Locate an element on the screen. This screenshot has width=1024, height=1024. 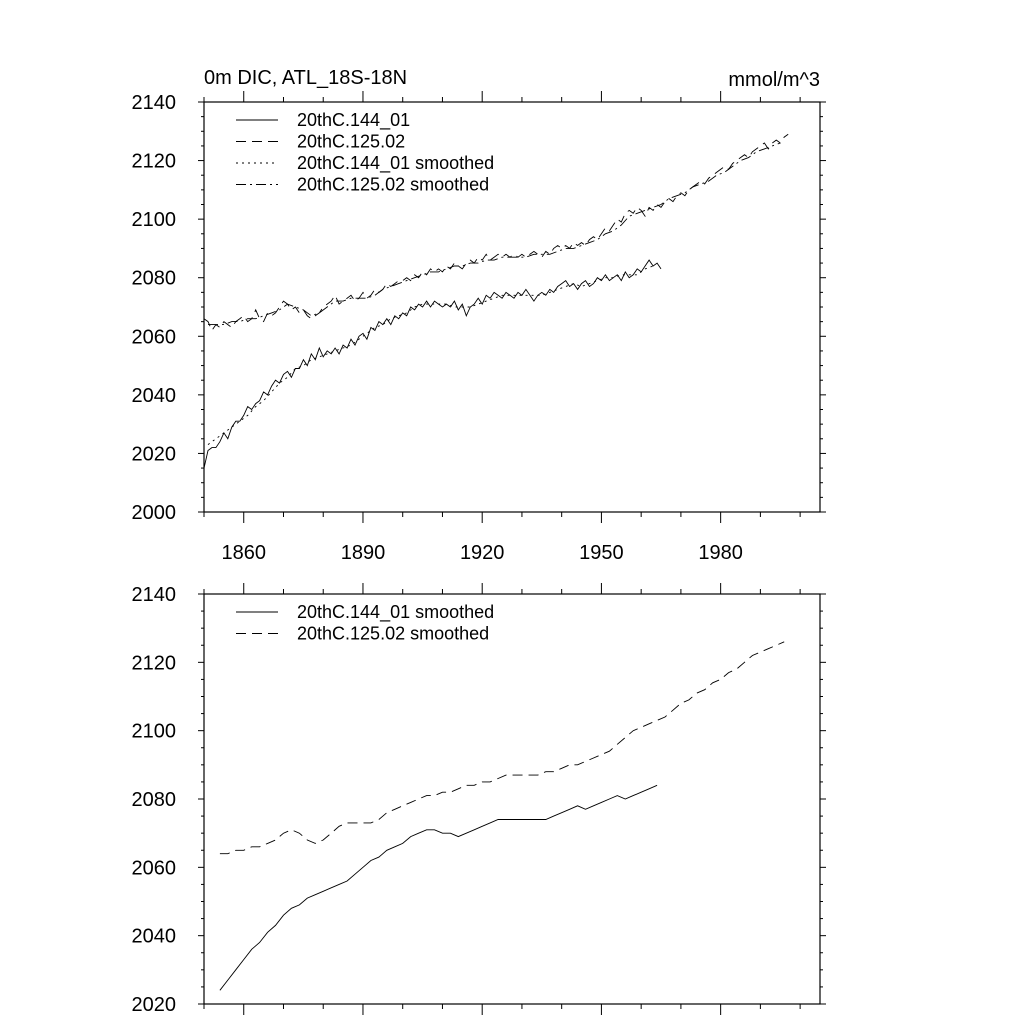
chart-units: mmol/m^3 is located at coordinates (774, 80).